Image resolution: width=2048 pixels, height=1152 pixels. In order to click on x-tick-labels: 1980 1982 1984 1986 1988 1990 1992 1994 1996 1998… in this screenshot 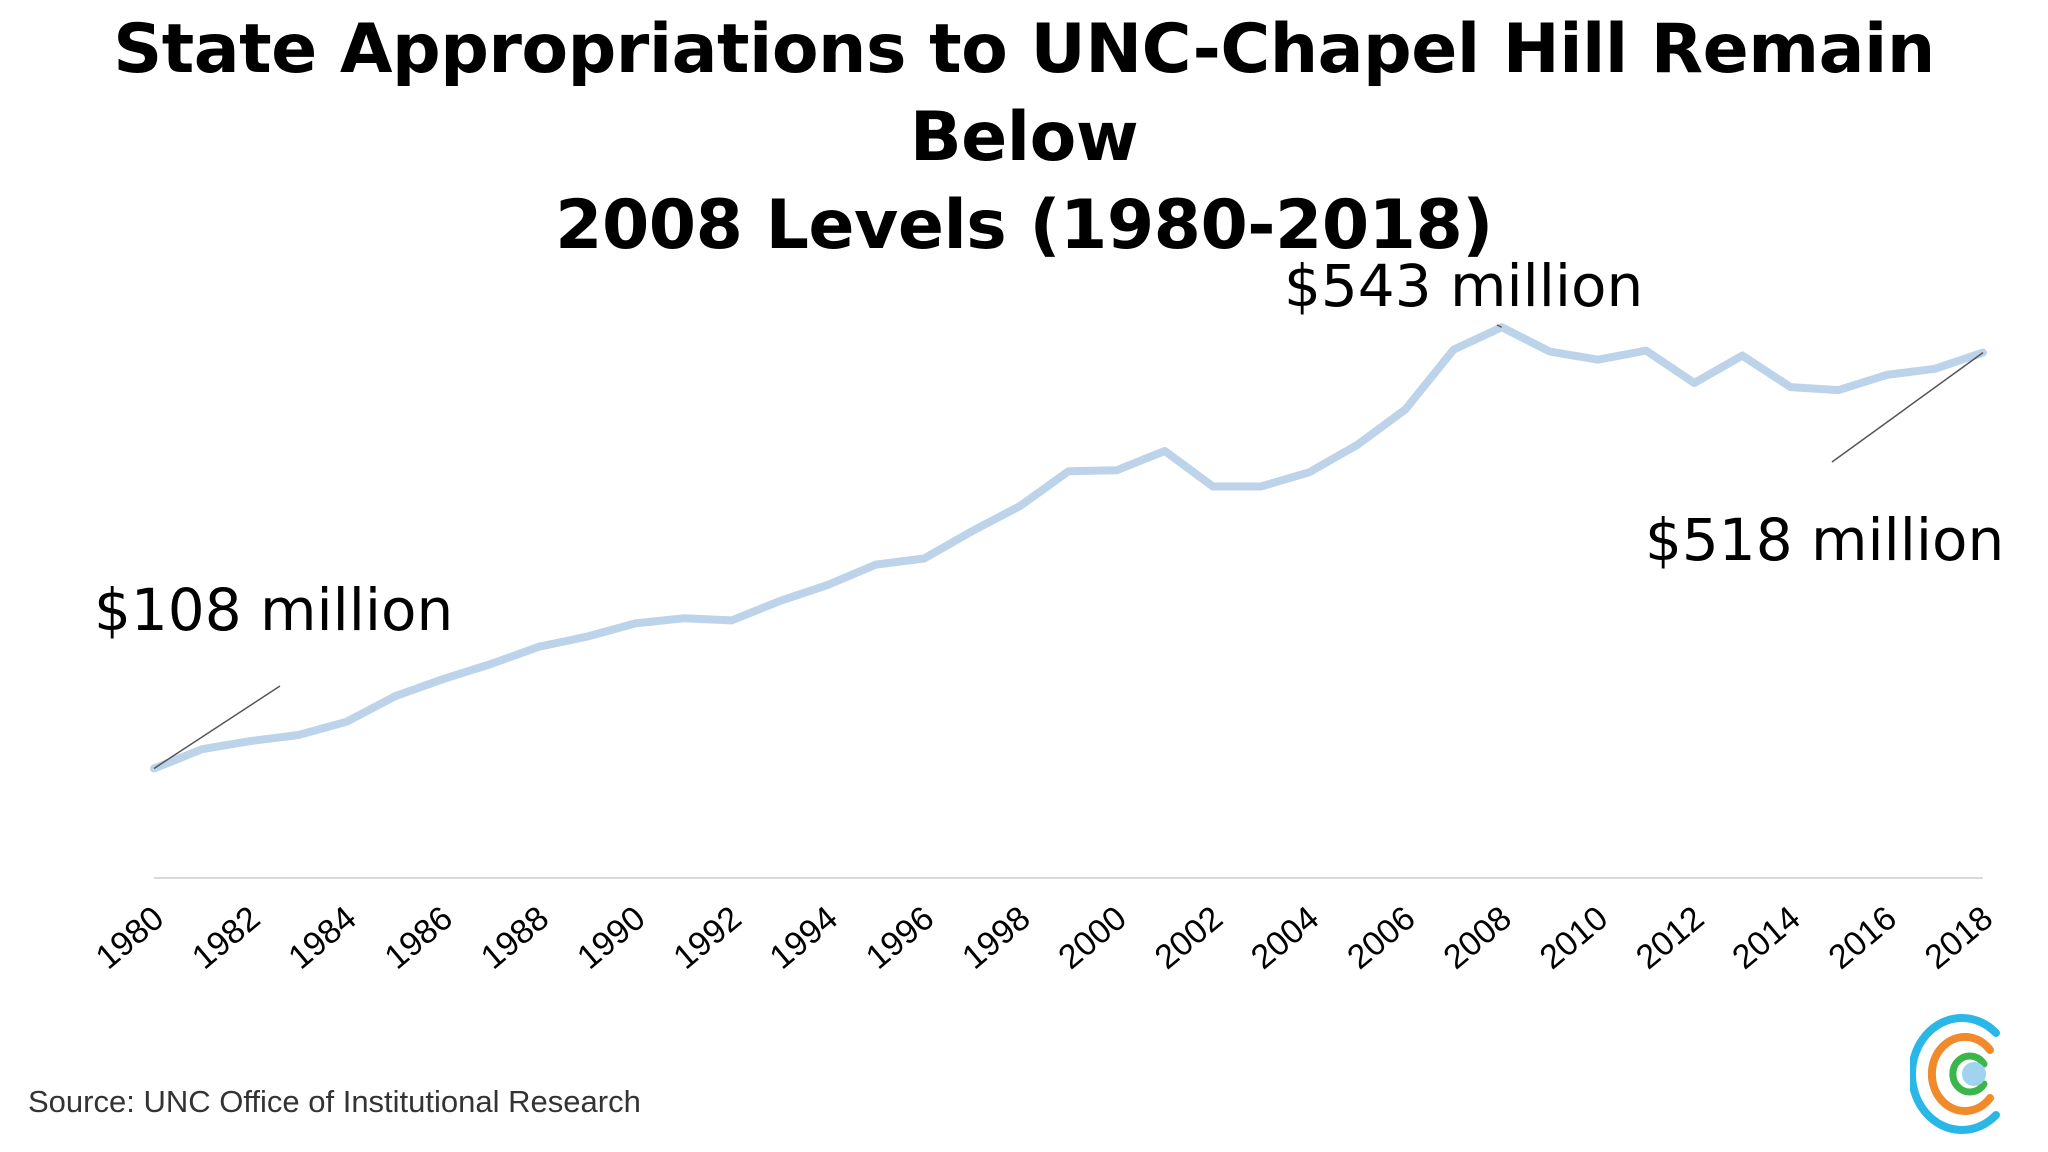, I will do `click(1044, 938)`.